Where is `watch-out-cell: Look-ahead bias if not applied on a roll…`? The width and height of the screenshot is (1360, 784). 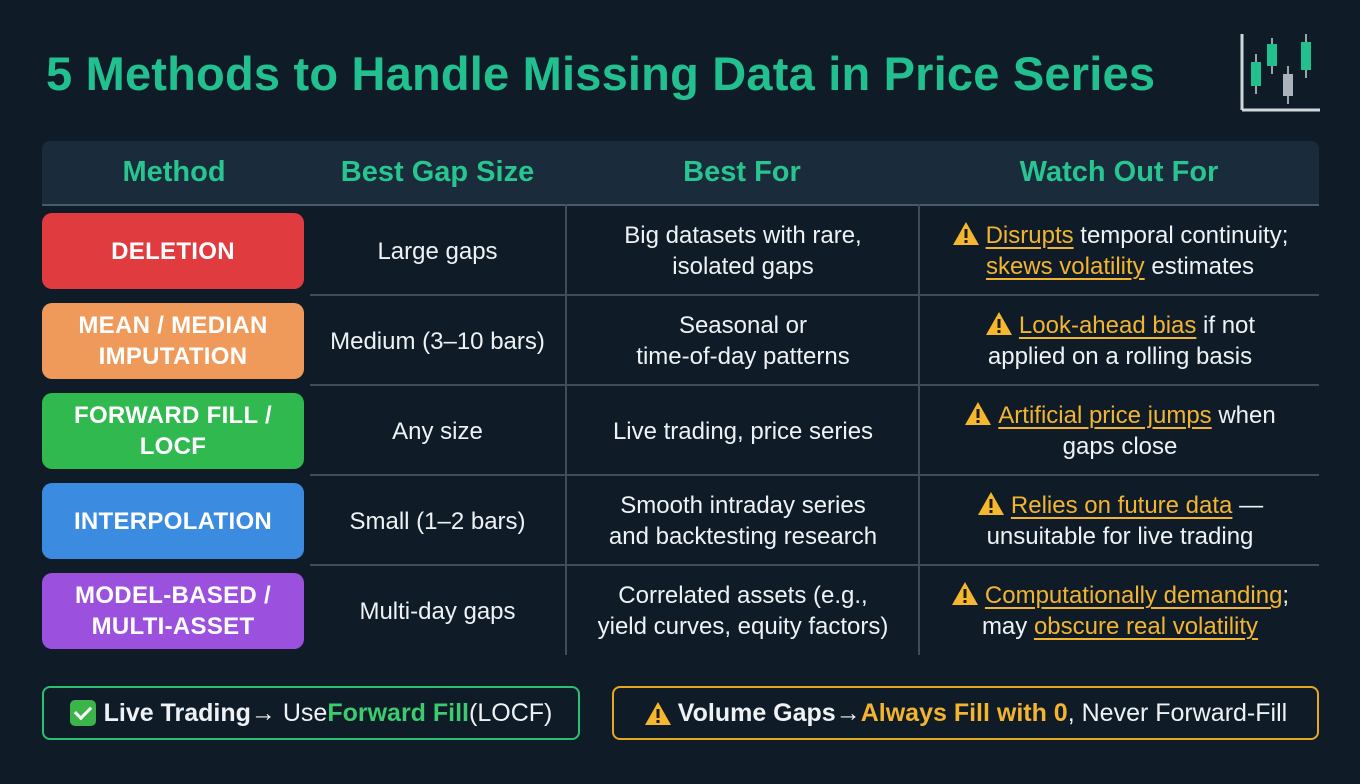
watch-out-cell: Look-ahead bias if not applied on a roll… is located at coordinates (1120, 341).